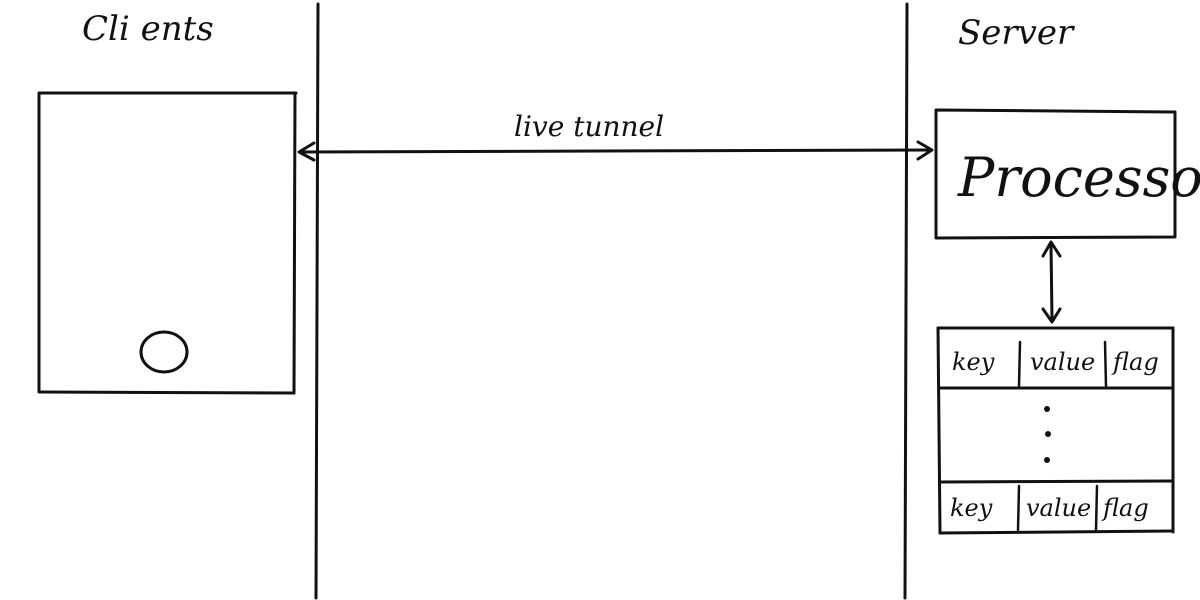  Describe the element at coordinates (615, 151) in the screenshot. I see `live-tunnel-arrow` at that location.